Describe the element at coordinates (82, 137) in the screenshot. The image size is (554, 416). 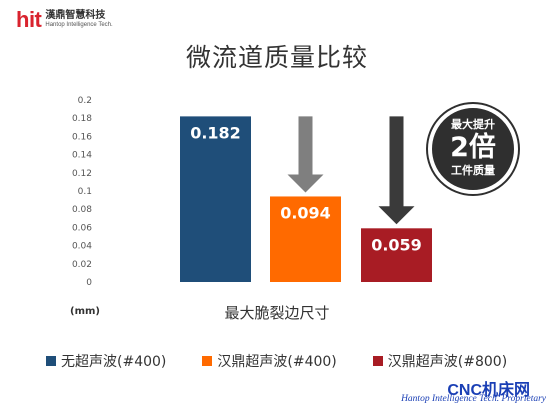
I see `y-tick-label: 0.16` at that location.